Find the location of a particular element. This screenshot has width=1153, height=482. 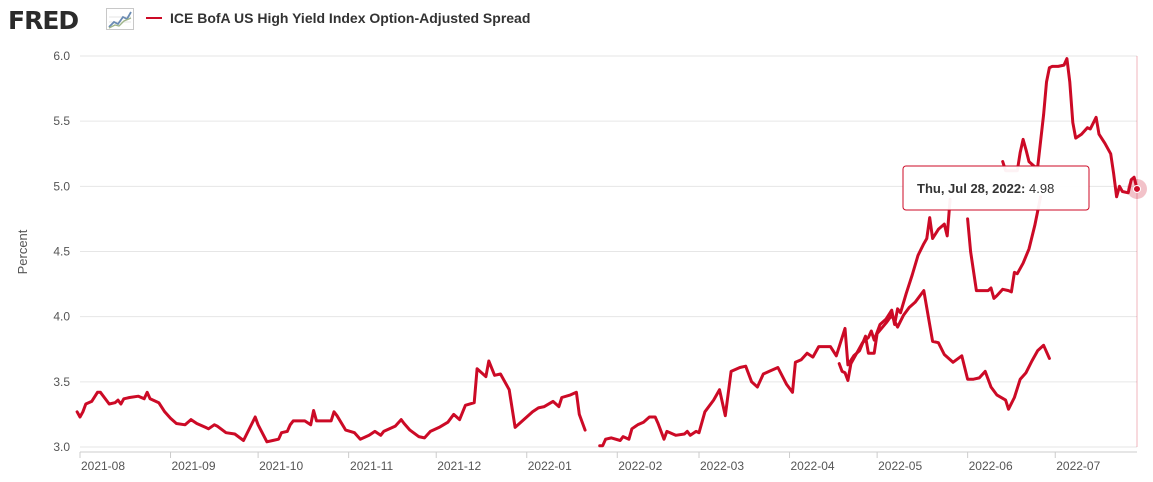

x-tick-label: 2021-10 is located at coordinates (281, 466).